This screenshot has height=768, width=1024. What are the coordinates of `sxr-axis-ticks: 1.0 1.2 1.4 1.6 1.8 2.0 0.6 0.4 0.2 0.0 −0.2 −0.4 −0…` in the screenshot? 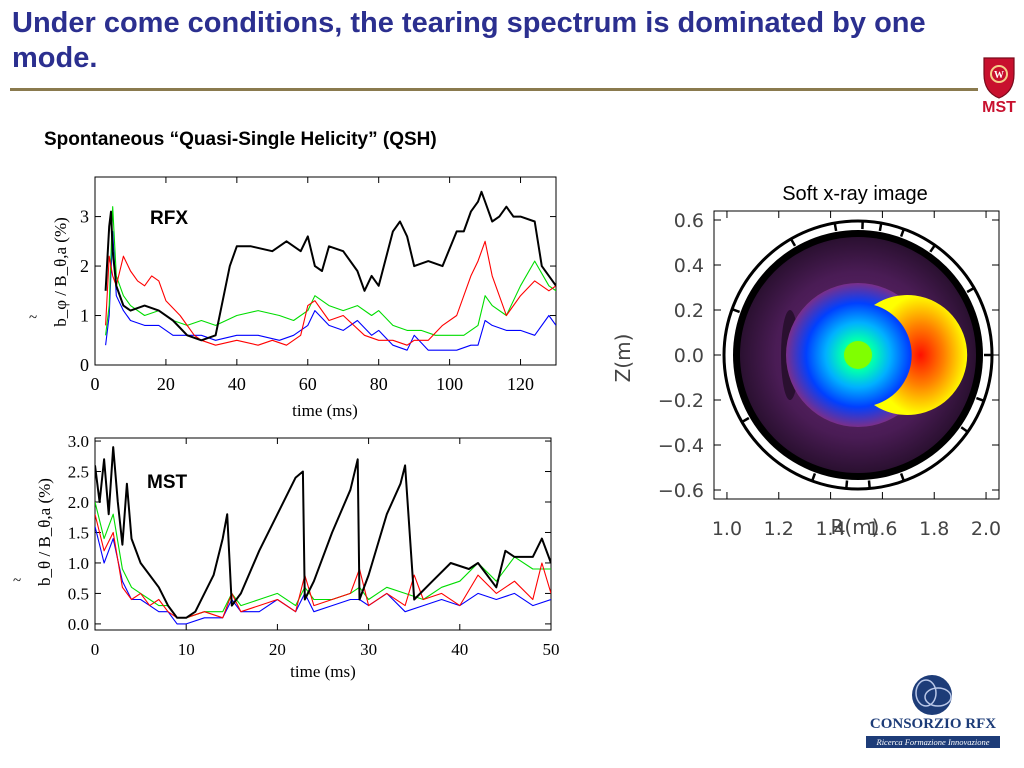 It's located at (829, 375).